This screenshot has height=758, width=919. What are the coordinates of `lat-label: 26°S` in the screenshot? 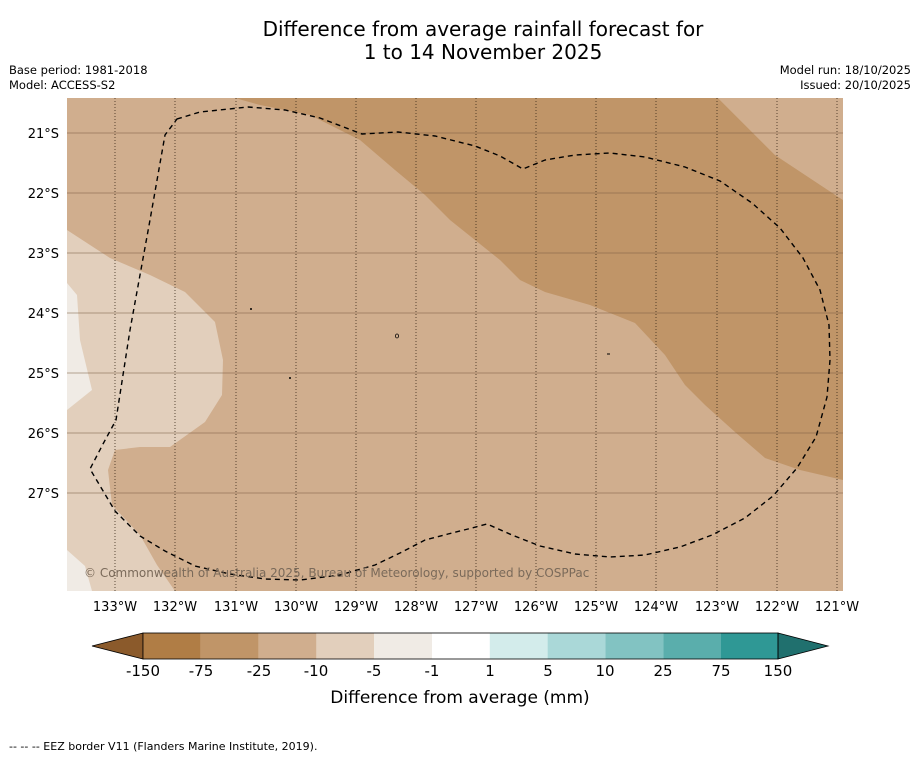 It's located at (43, 434).